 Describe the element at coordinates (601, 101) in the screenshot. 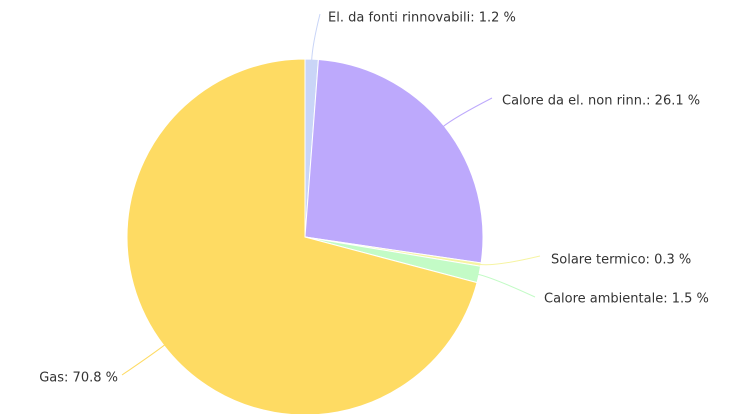

I see `data-label: Calore da el. non rinn.: 26.1 %` at that location.